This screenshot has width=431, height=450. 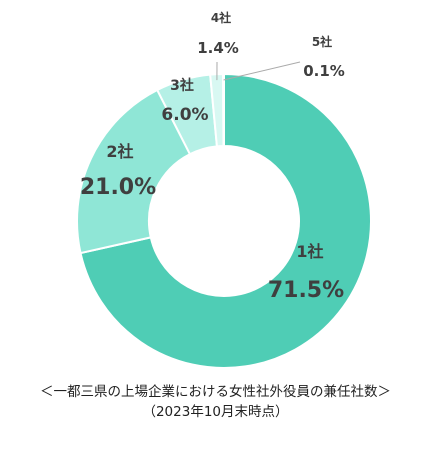 I want to click on category-label-1: 1社, so click(x=309, y=251).